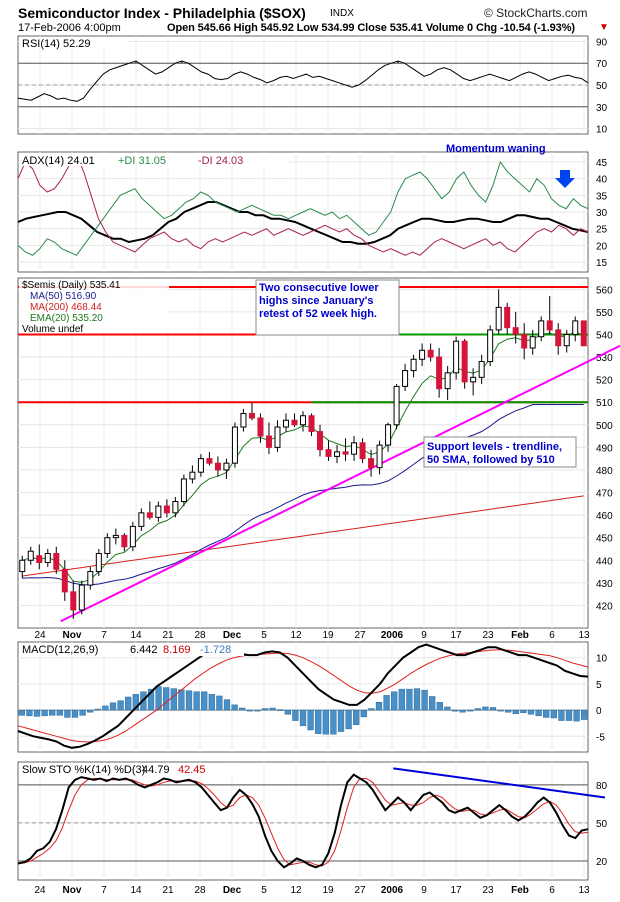 This screenshot has height=902, width=620. I want to click on price-y-tick-label: 540, so click(604, 335).